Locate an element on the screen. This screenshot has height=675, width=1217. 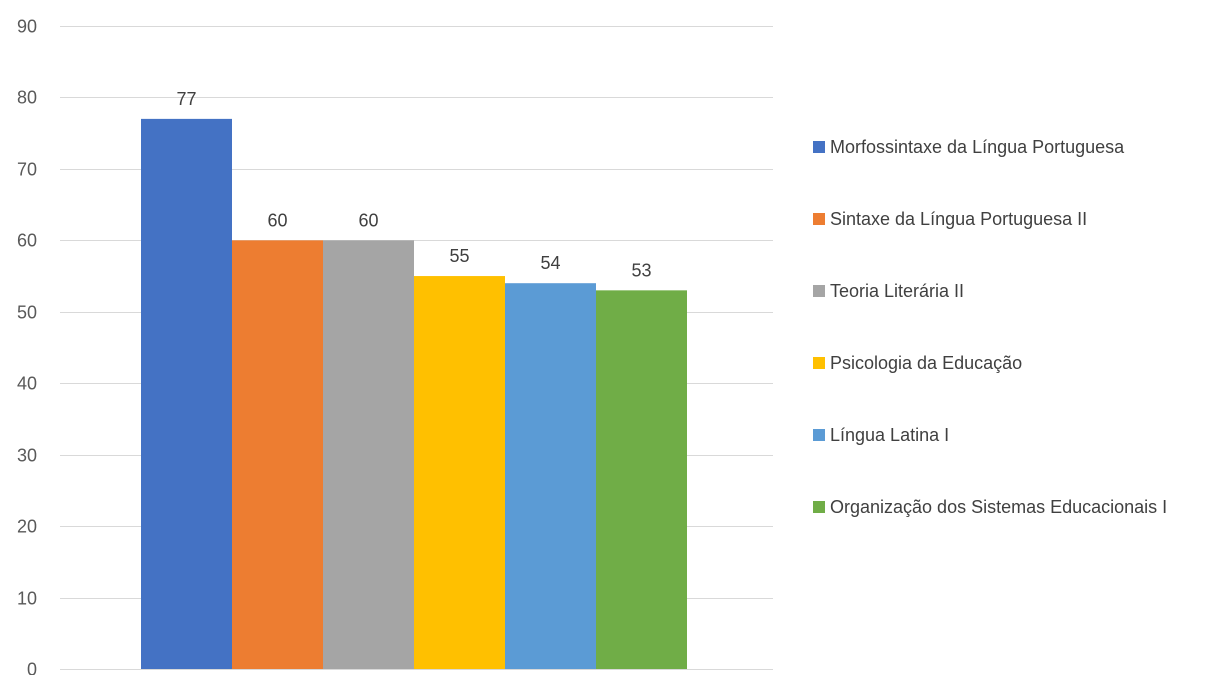
y-tick-label: 30 is located at coordinates (27, 456).